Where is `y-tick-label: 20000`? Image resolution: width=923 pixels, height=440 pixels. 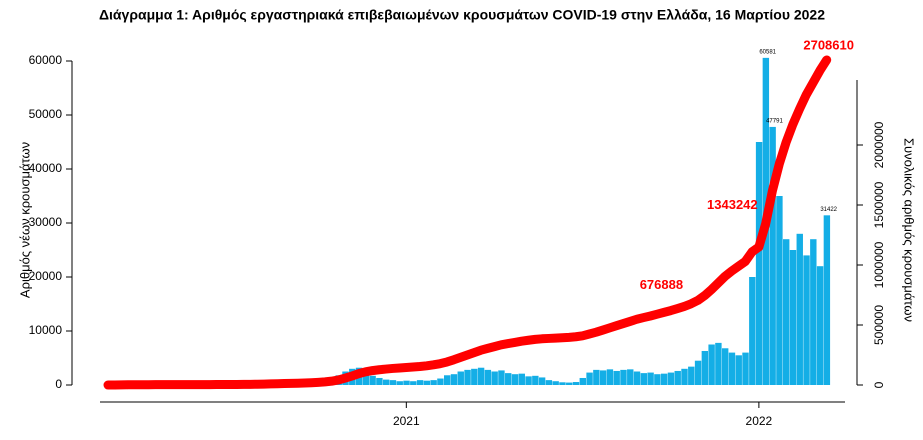 y-tick-label: 20000 is located at coordinates (46, 276).